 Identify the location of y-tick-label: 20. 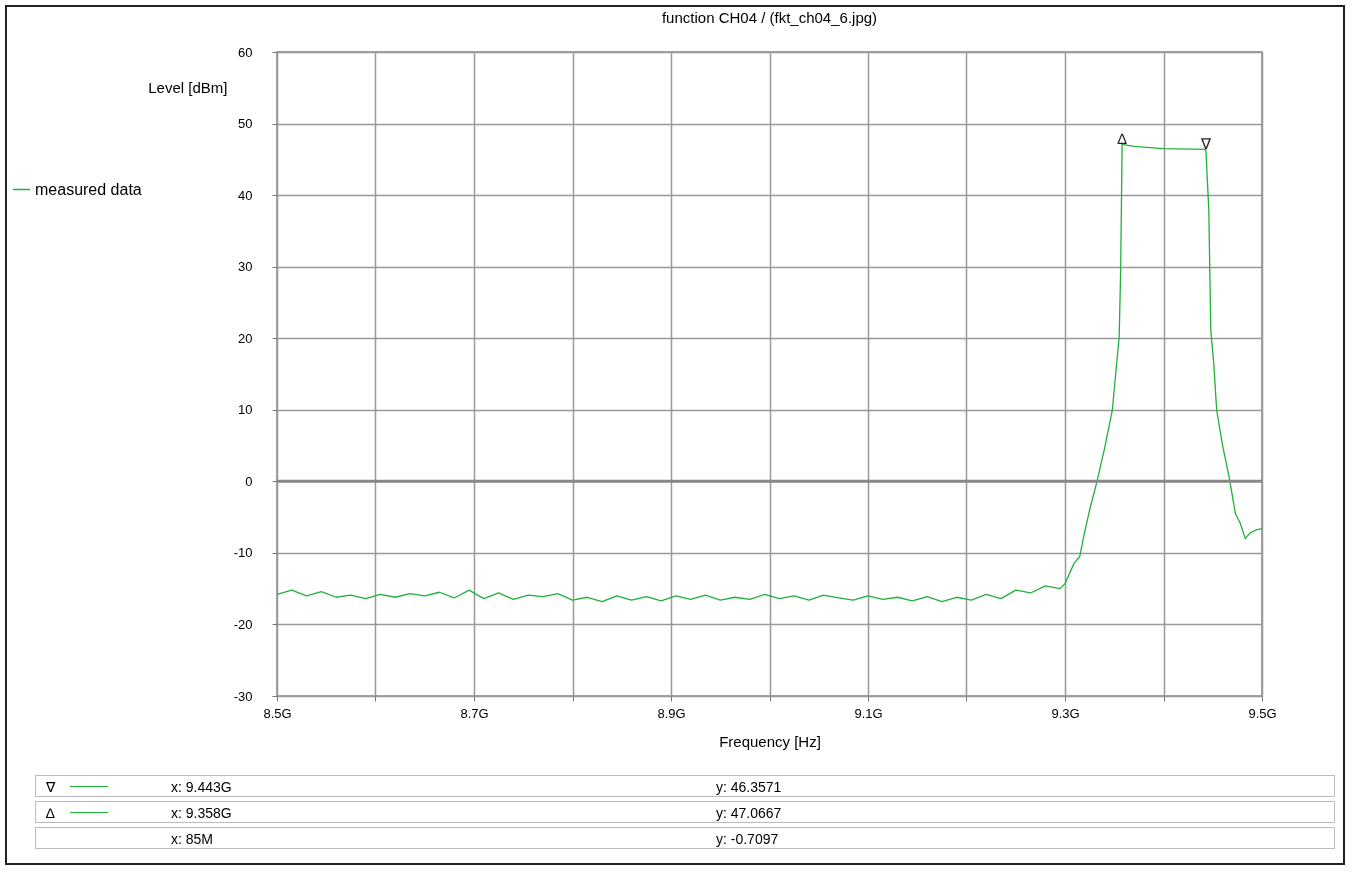
(245, 338).